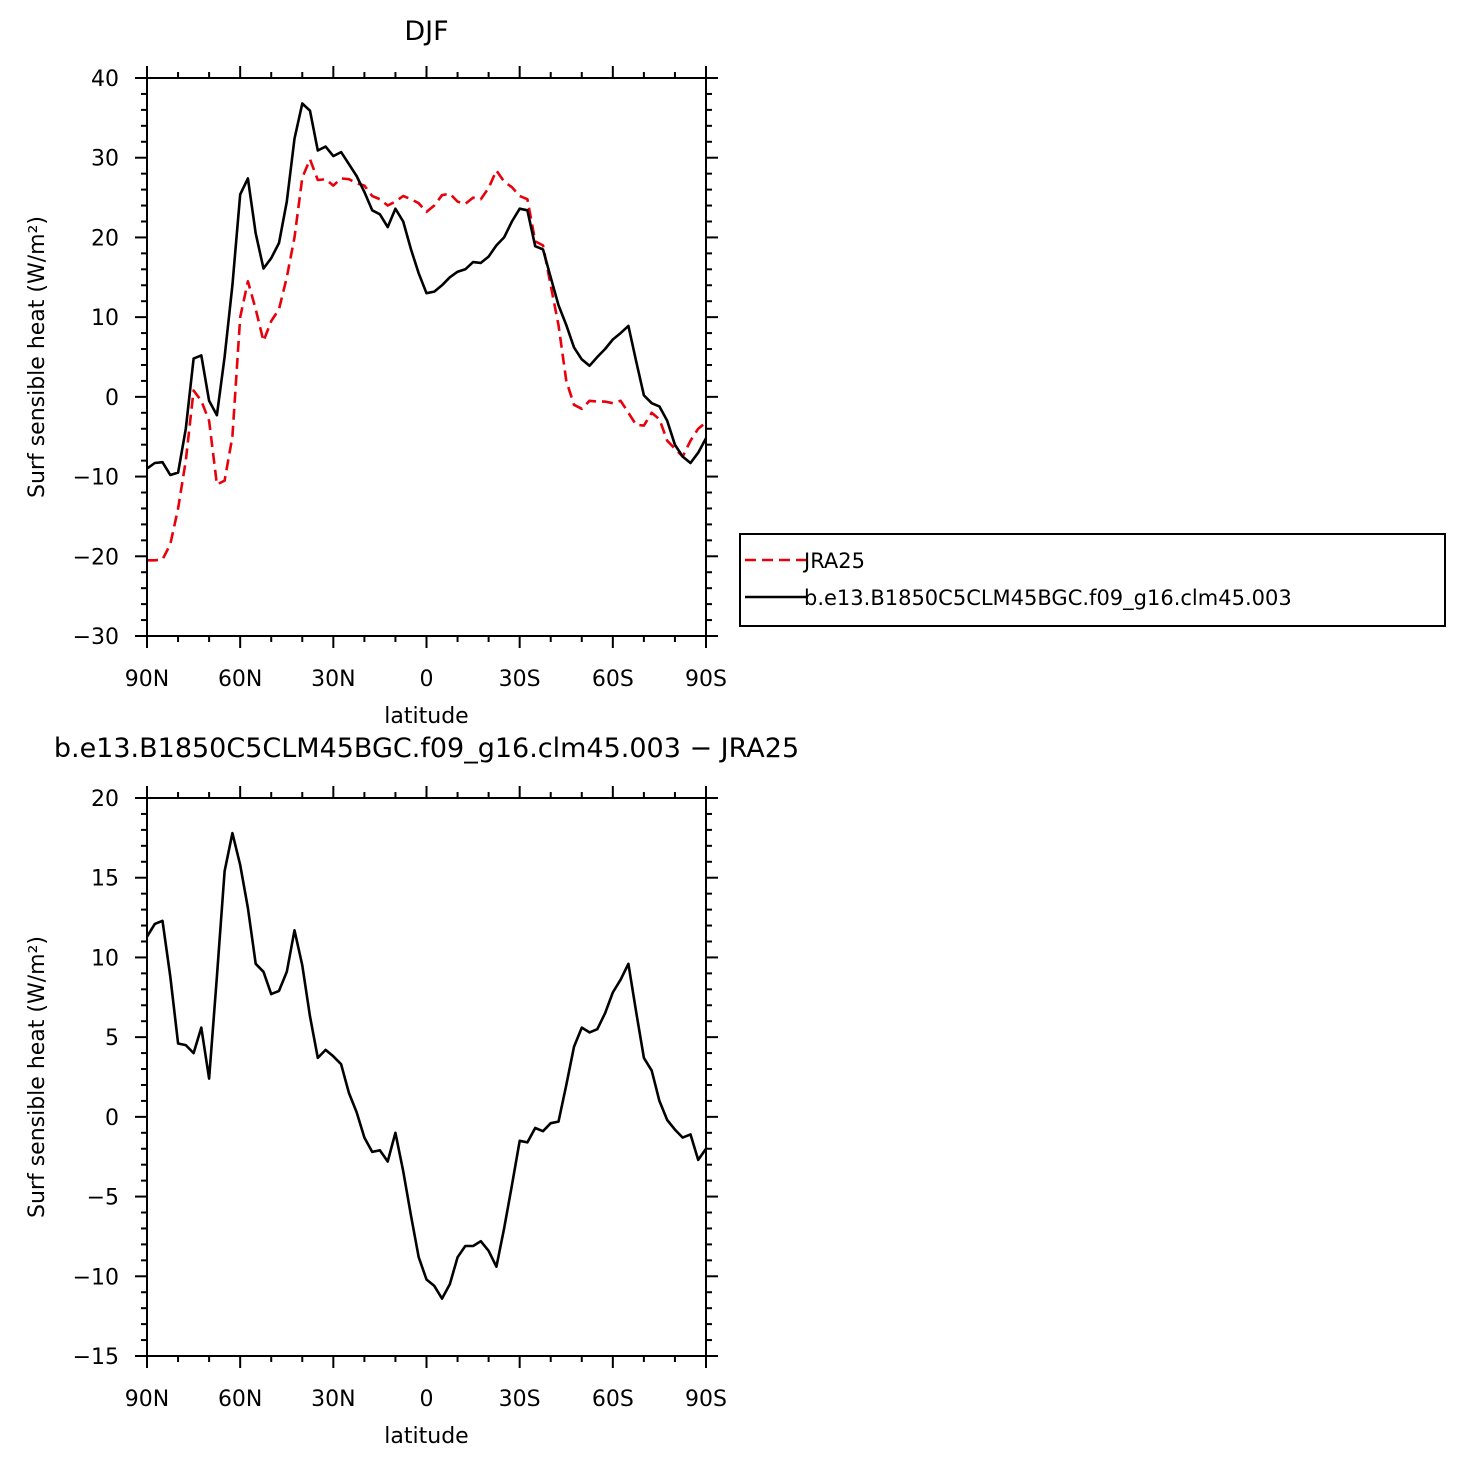  I want to click on y-tick-label: 5, so click(112, 1038).